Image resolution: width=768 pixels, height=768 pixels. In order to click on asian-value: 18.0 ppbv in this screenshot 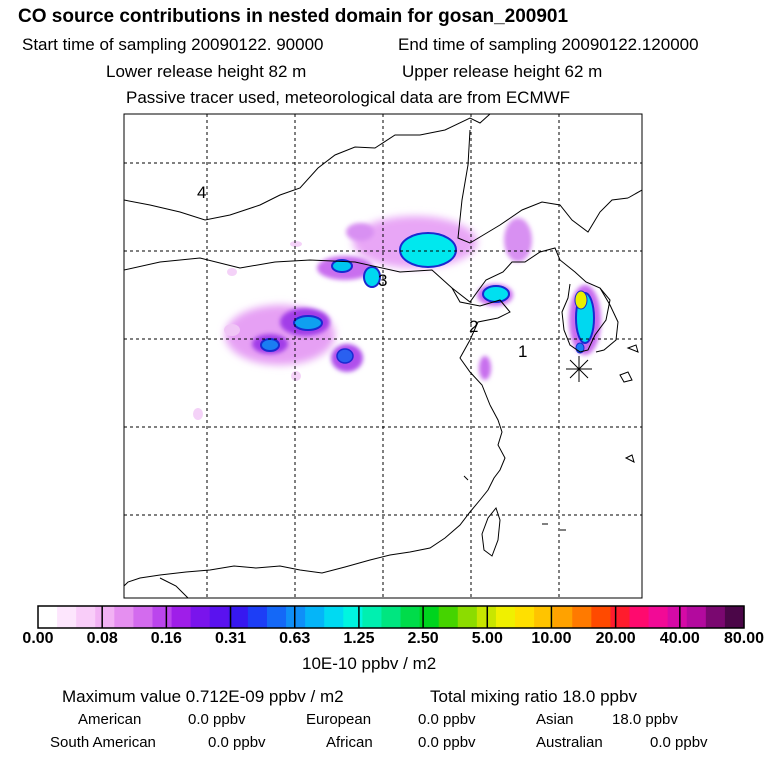, I will do `click(645, 719)`.